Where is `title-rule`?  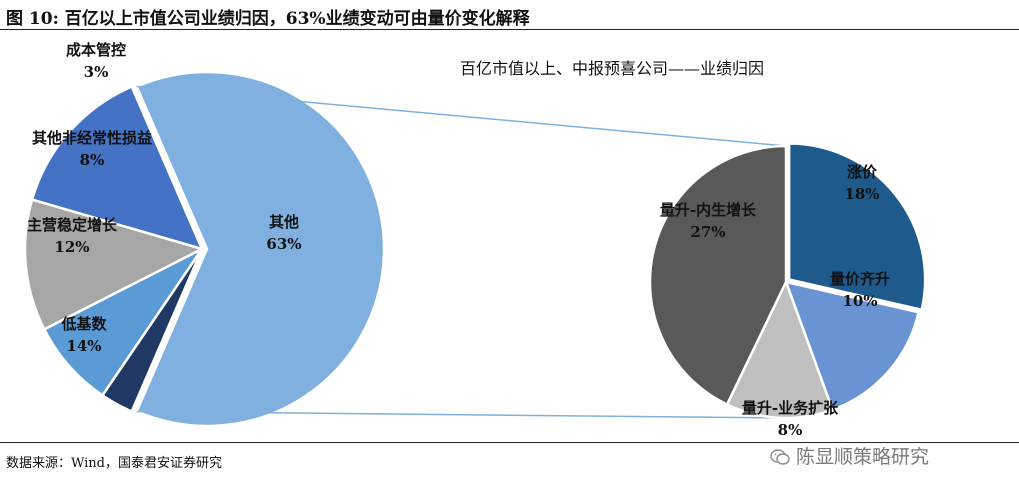 title-rule is located at coordinates (509, 29).